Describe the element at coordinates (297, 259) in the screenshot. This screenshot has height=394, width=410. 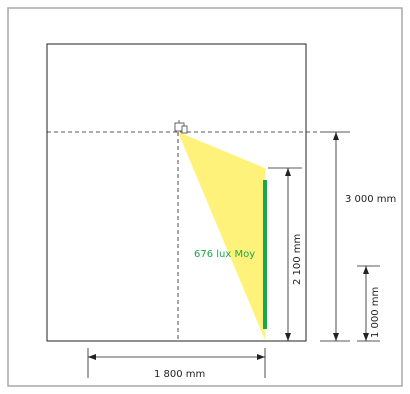
I see `target-height-label: 2 100 mm` at that location.